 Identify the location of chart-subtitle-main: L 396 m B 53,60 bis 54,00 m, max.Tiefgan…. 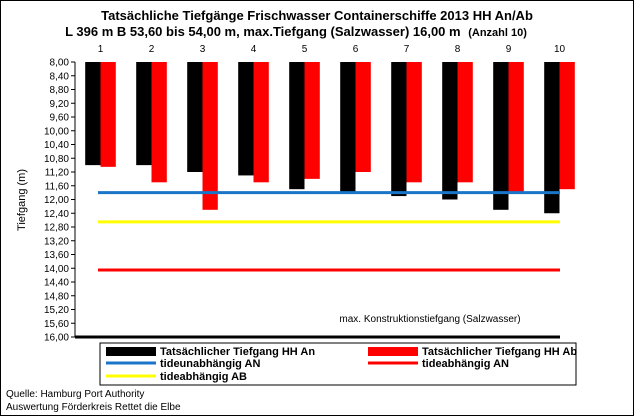
(263, 31).